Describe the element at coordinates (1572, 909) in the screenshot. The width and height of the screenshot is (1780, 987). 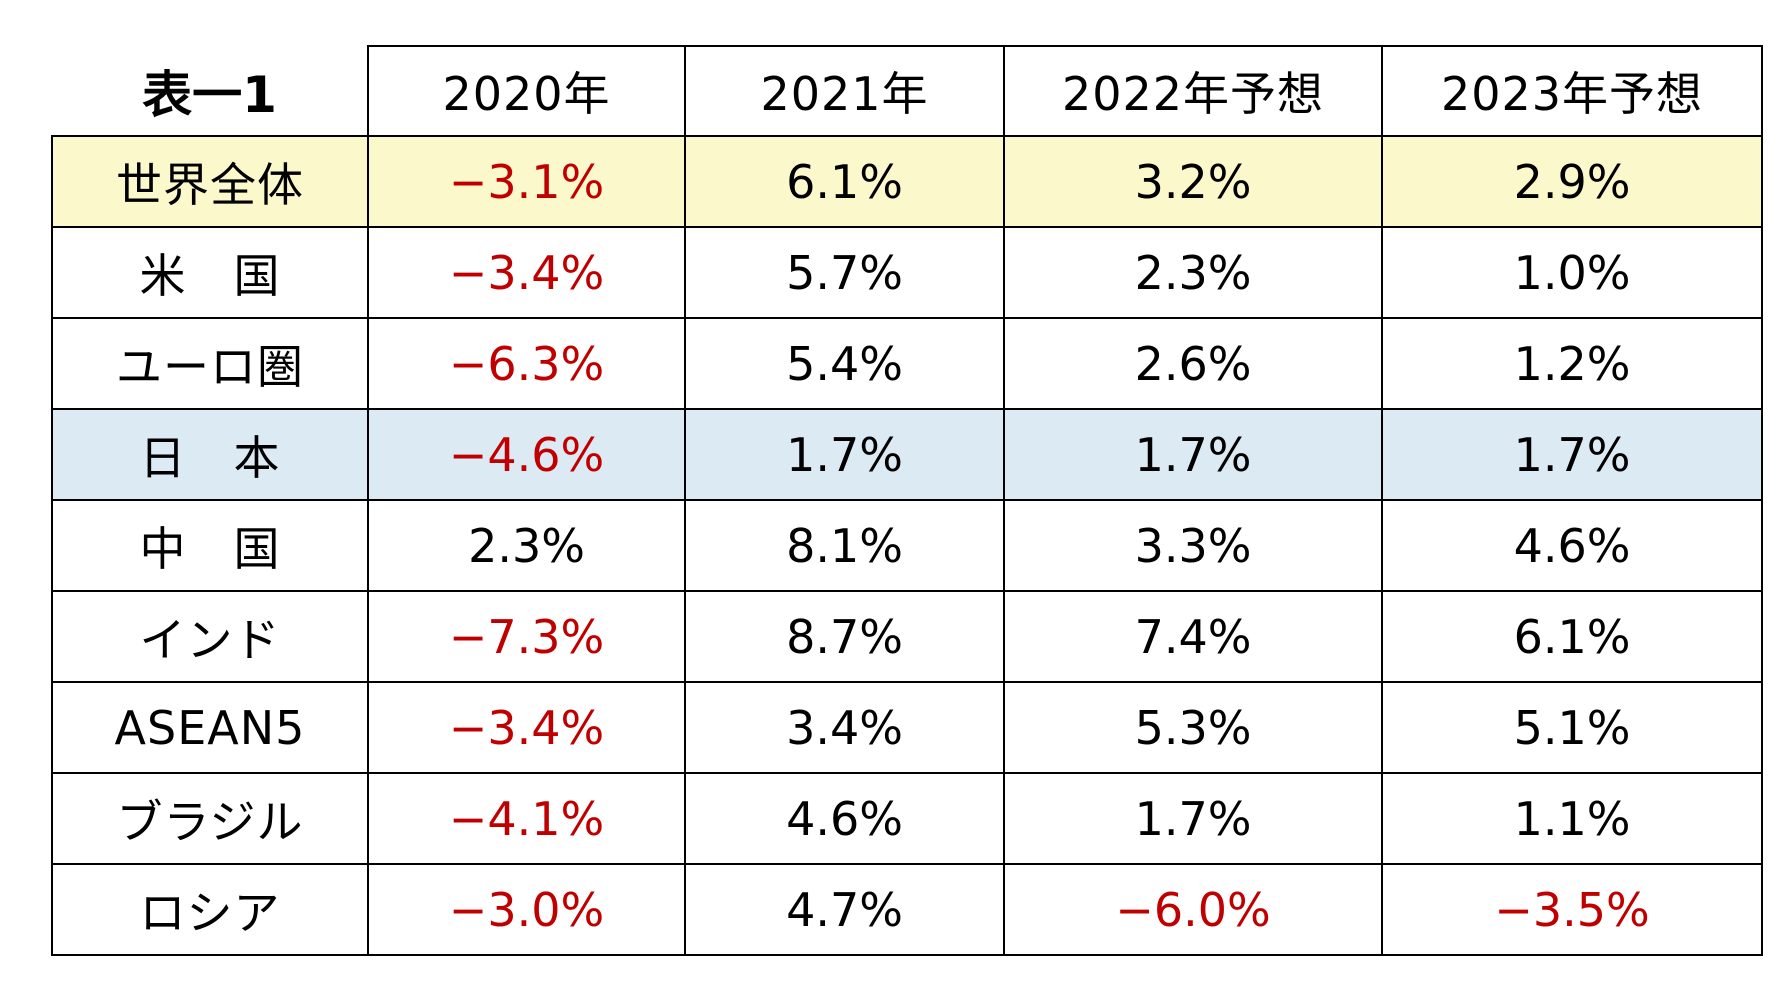
I see `table-cell: −3.5%` at that location.